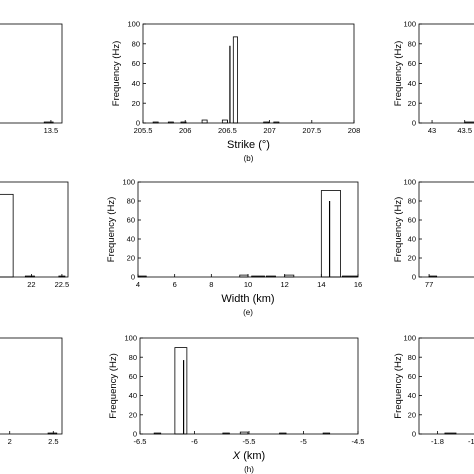 This screenshot has width=474, height=474. I want to click on x-tick-label: -5.5, so click(249, 441).